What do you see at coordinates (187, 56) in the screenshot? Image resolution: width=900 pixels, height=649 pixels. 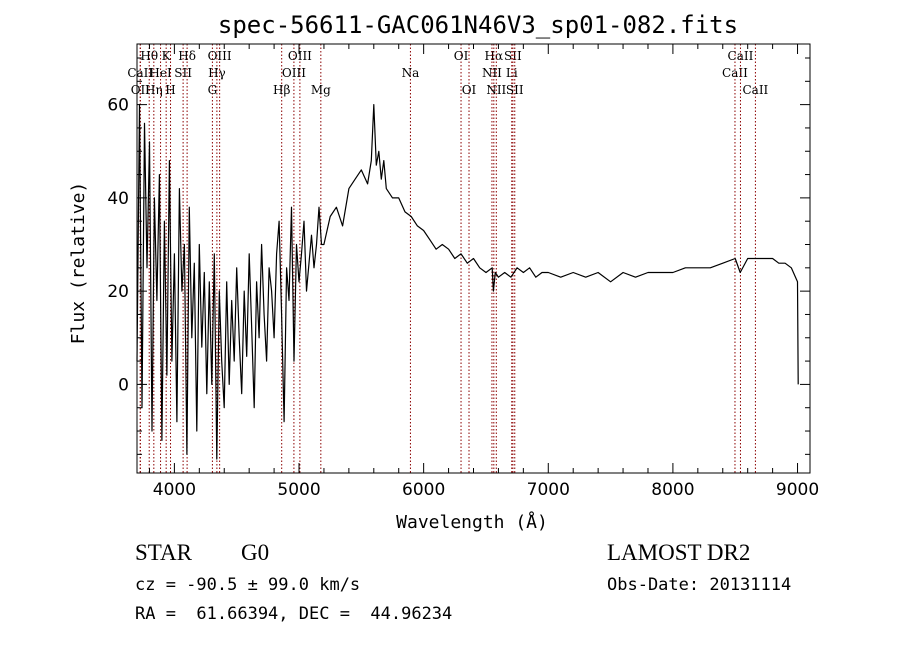 I see `spectral-line-label: Hδ` at bounding box center [187, 56].